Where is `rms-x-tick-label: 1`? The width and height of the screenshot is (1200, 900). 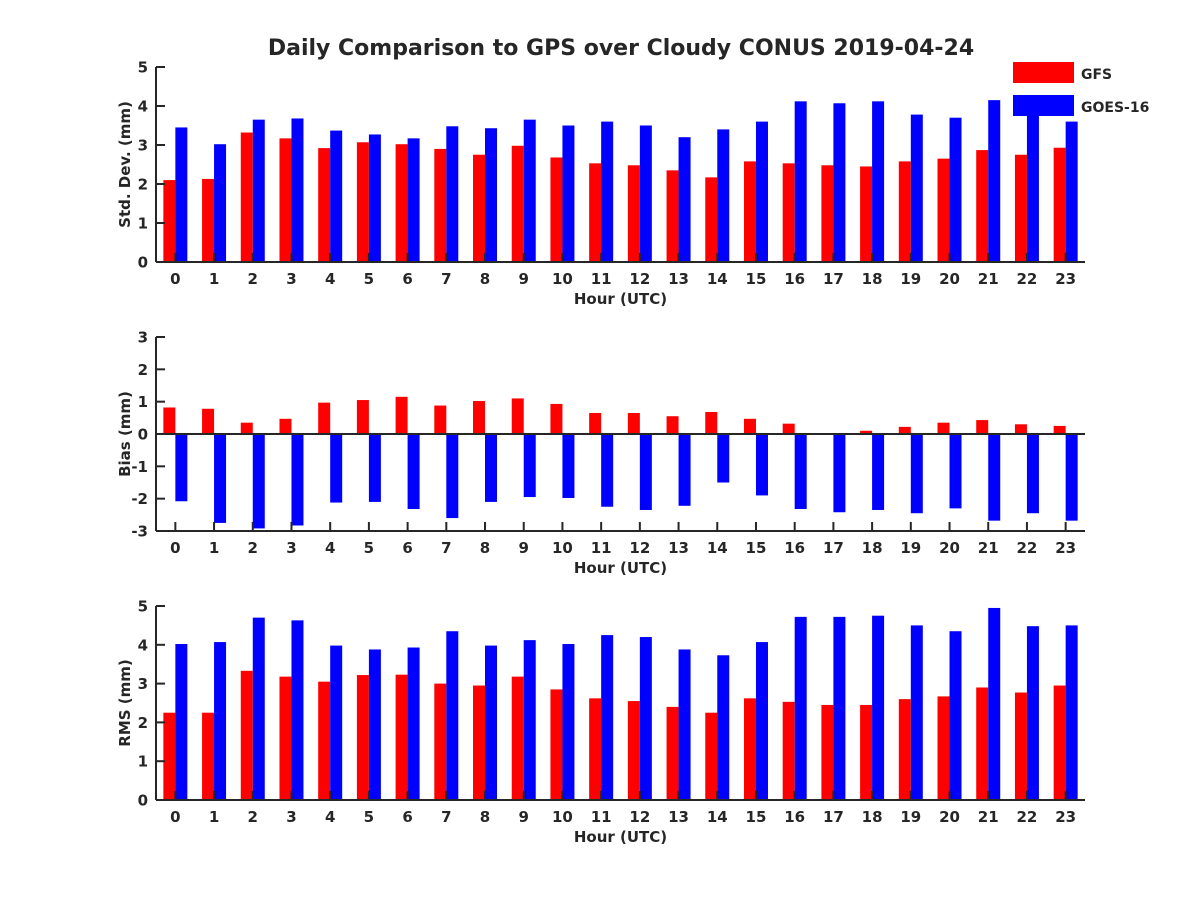 rms-x-tick-label: 1 is located at coordinates (214, 817).